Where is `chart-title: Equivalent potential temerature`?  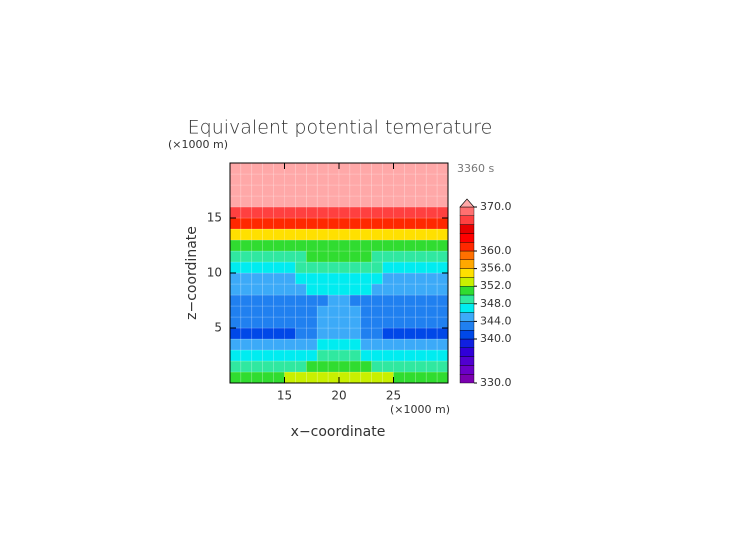 chart-title: Equivalent potential temerature is located at coordinates (340, 128).